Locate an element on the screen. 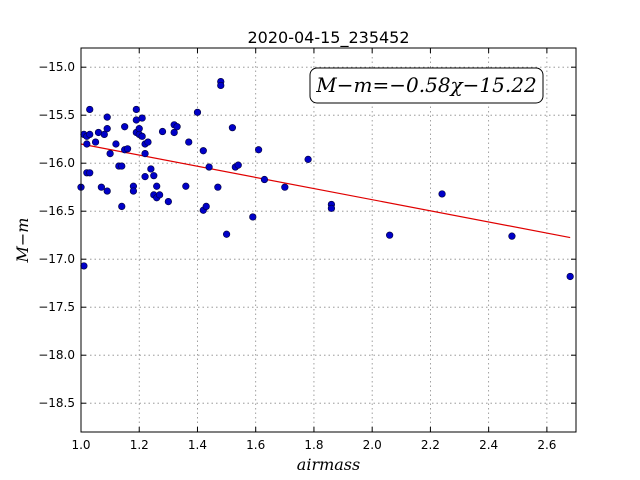 The width and height of the screenshot is (640, 480). x-tick-label: 2.2 is located at coordinates (430, 445).